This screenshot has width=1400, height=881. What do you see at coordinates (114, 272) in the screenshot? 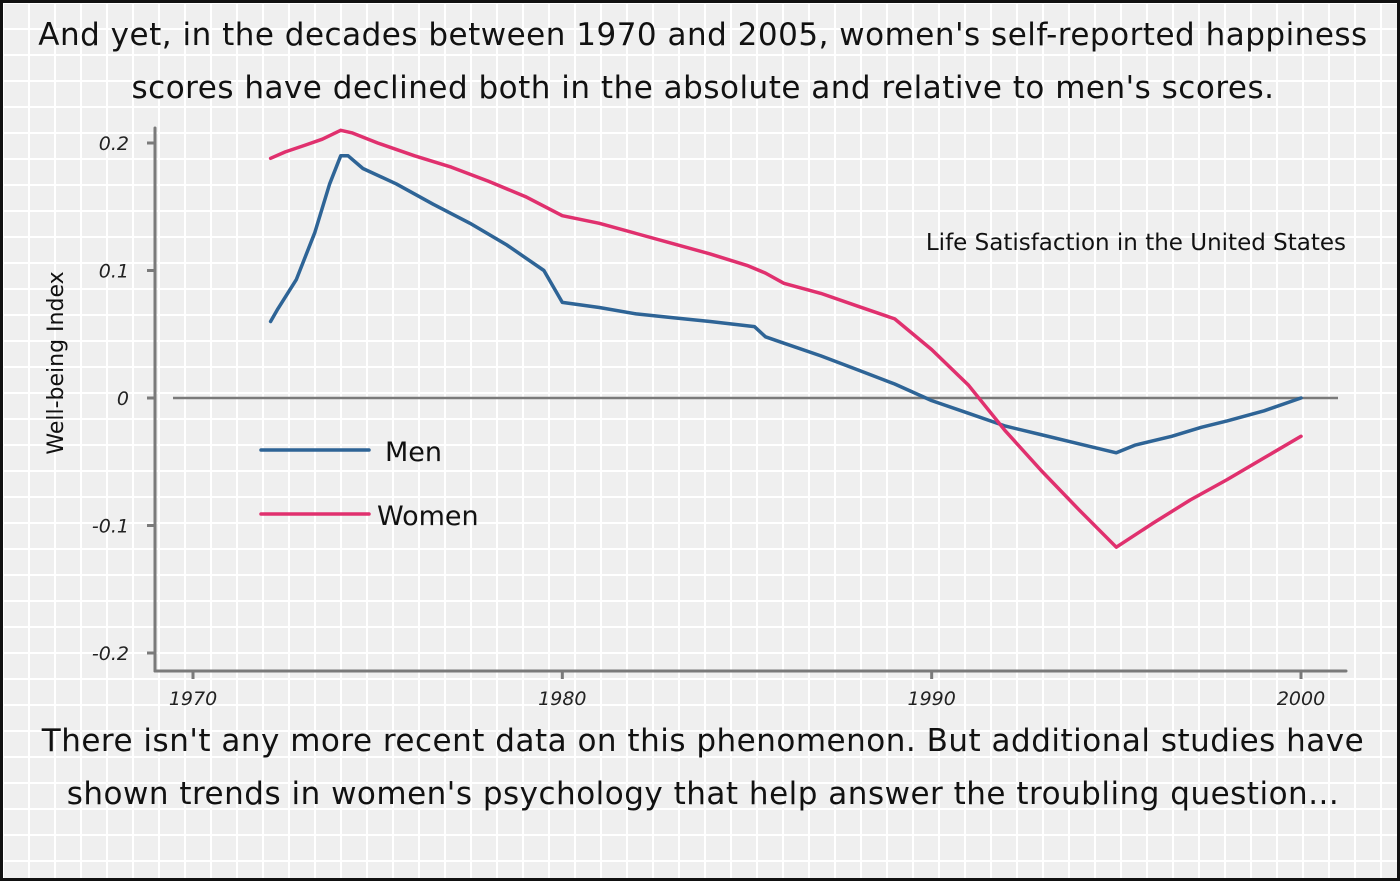
I see `y-tick-label: 0.1` at bounding box center [114, 272].